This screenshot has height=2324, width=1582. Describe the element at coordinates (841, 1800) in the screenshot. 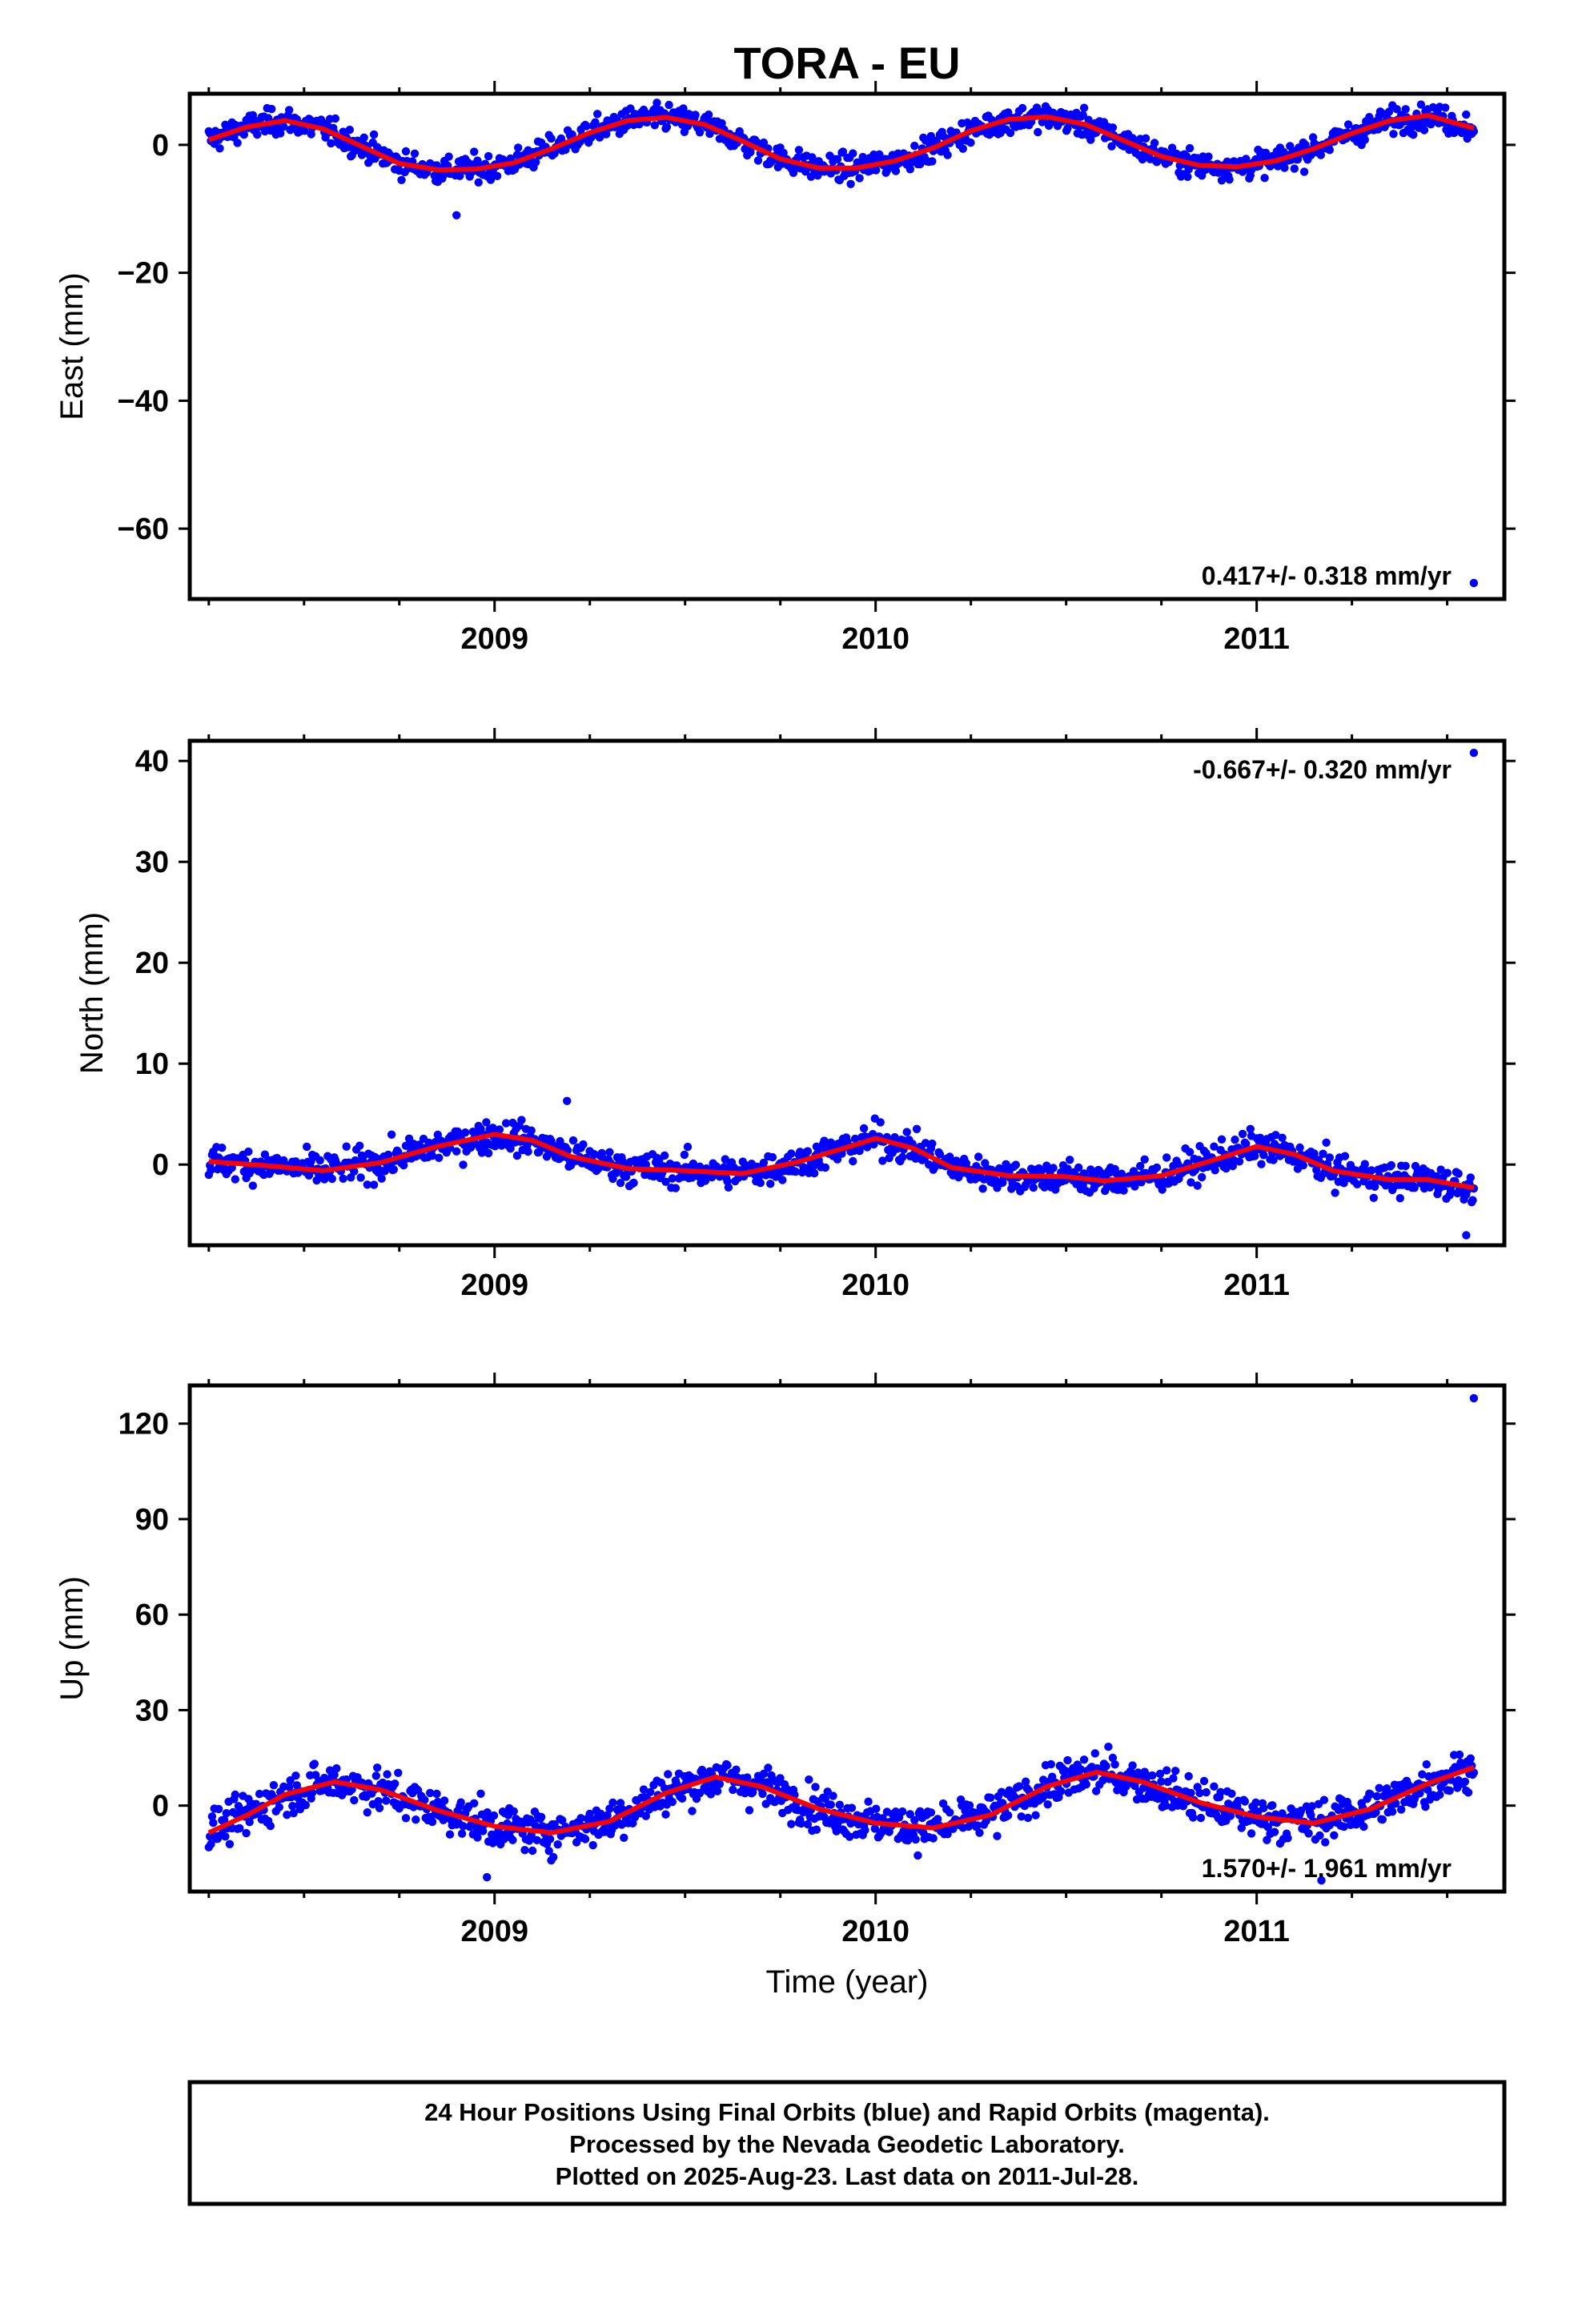

I see `up-fit-line` at that location.